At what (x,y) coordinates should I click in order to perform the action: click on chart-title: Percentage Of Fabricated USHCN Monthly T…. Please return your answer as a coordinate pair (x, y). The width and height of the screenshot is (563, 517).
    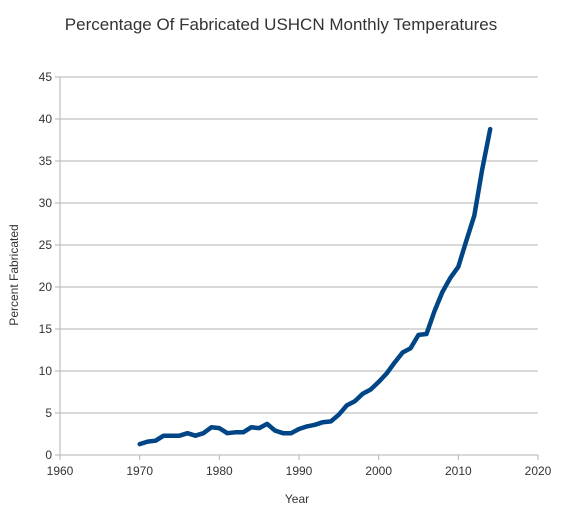
    Looking at the image, I should click on (281, 24).